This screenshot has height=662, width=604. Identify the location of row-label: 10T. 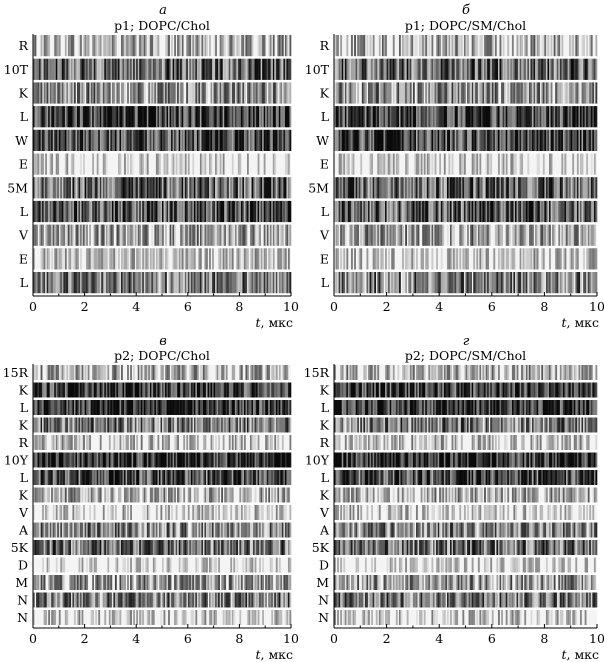
(317, 69).